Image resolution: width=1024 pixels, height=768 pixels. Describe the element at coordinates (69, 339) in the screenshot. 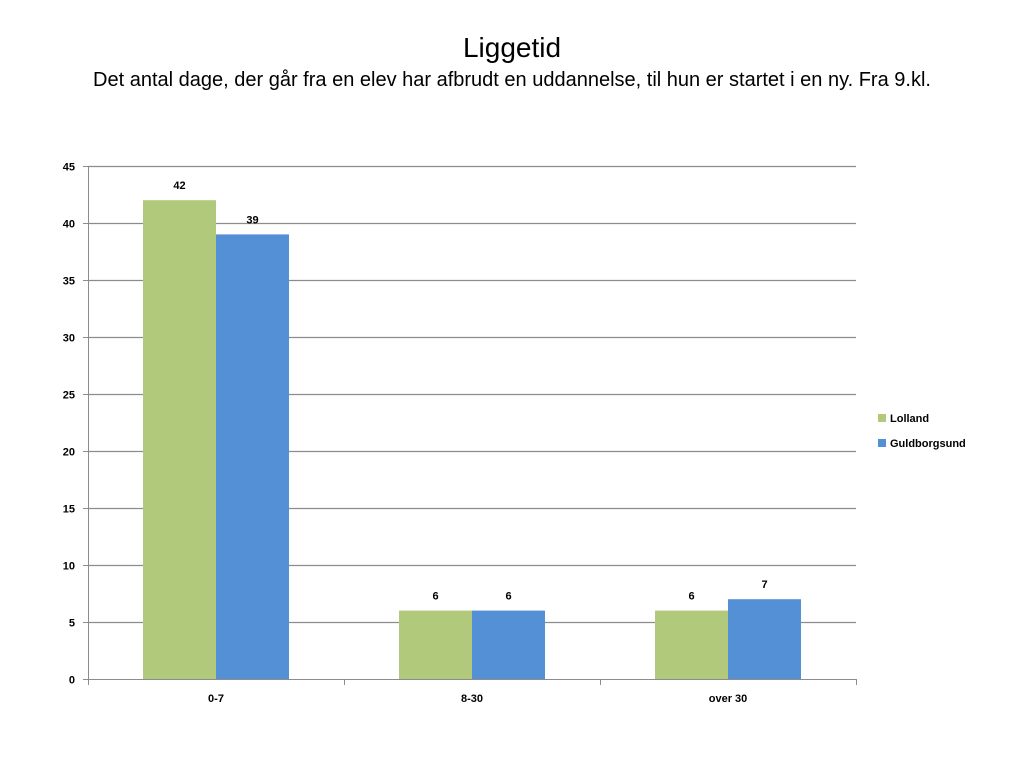

I see `y-tick-label: 30` at that location.